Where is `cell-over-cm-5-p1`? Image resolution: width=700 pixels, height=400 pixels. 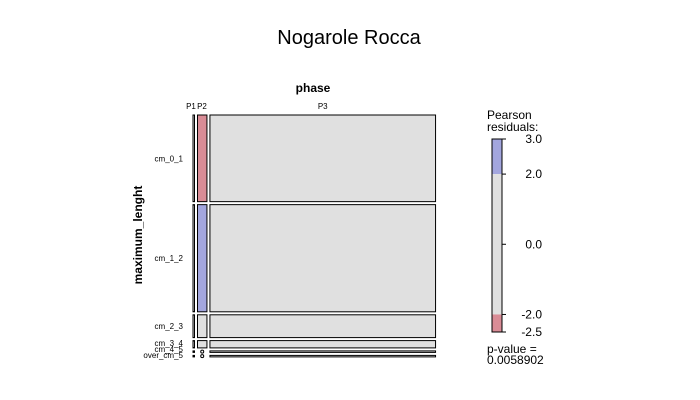
cell-over-cm-5-p1 is located at coordinates (193, 356).